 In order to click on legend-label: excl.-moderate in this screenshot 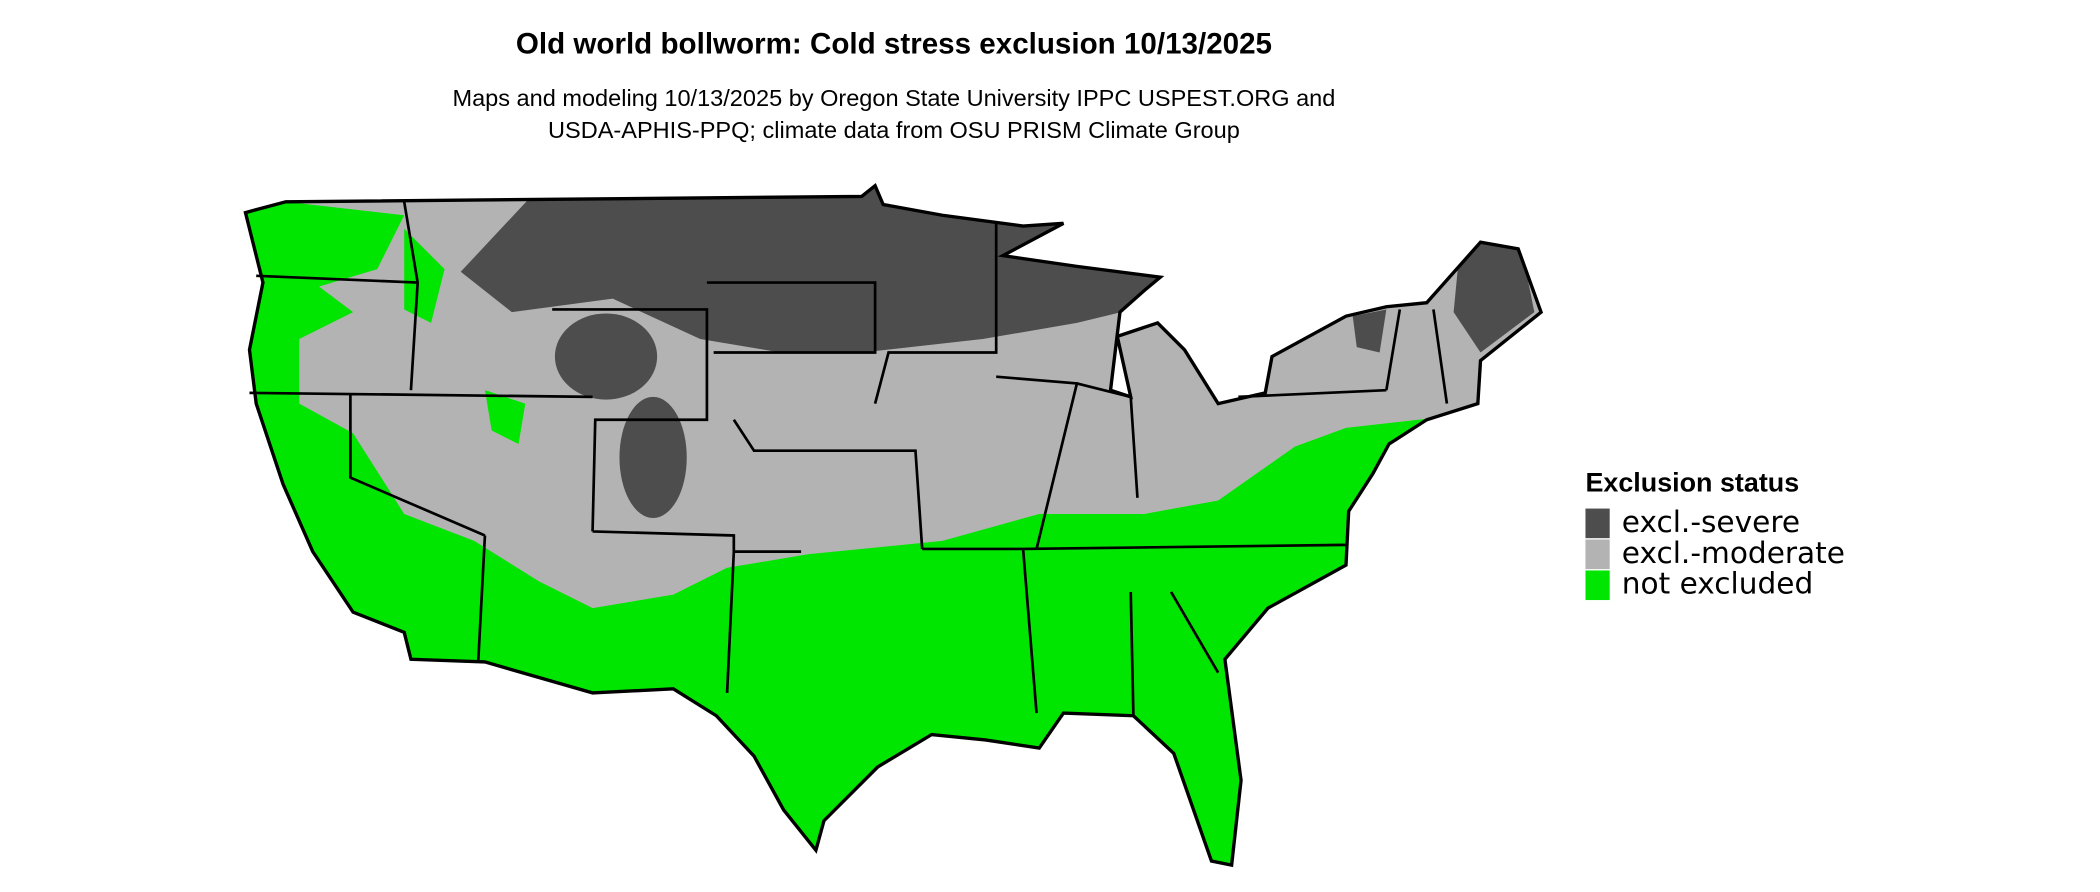, I will do `click(1733, 553)`.